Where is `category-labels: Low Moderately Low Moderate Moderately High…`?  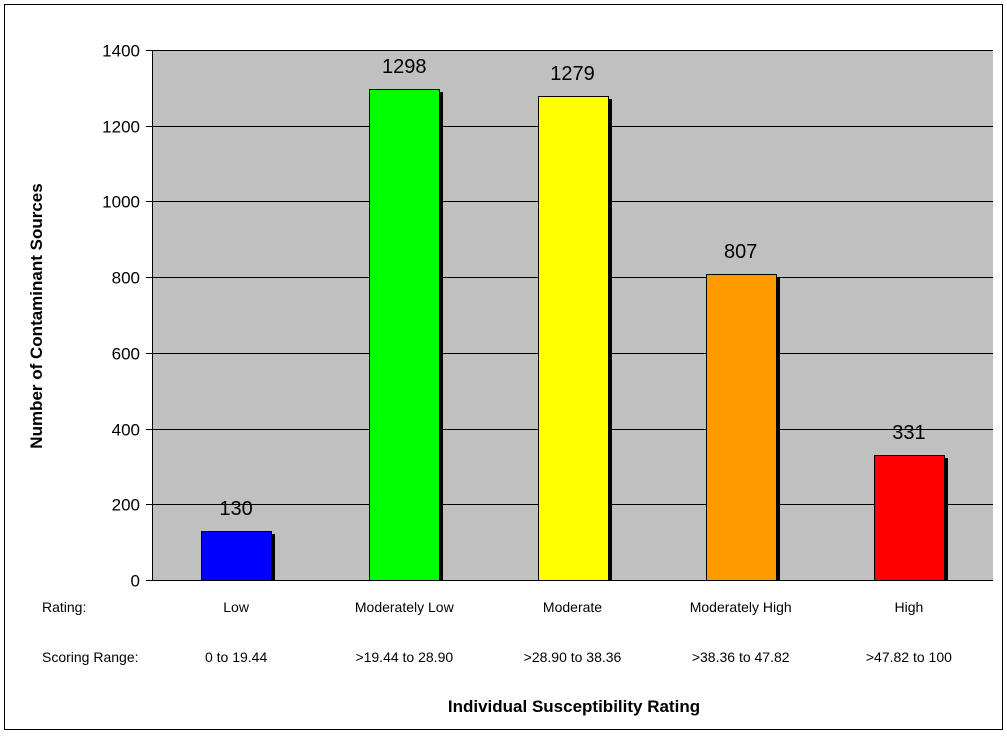
category-labels: Low Moderately Low Moderate Moderately High… is located at coordinates (573, 607).